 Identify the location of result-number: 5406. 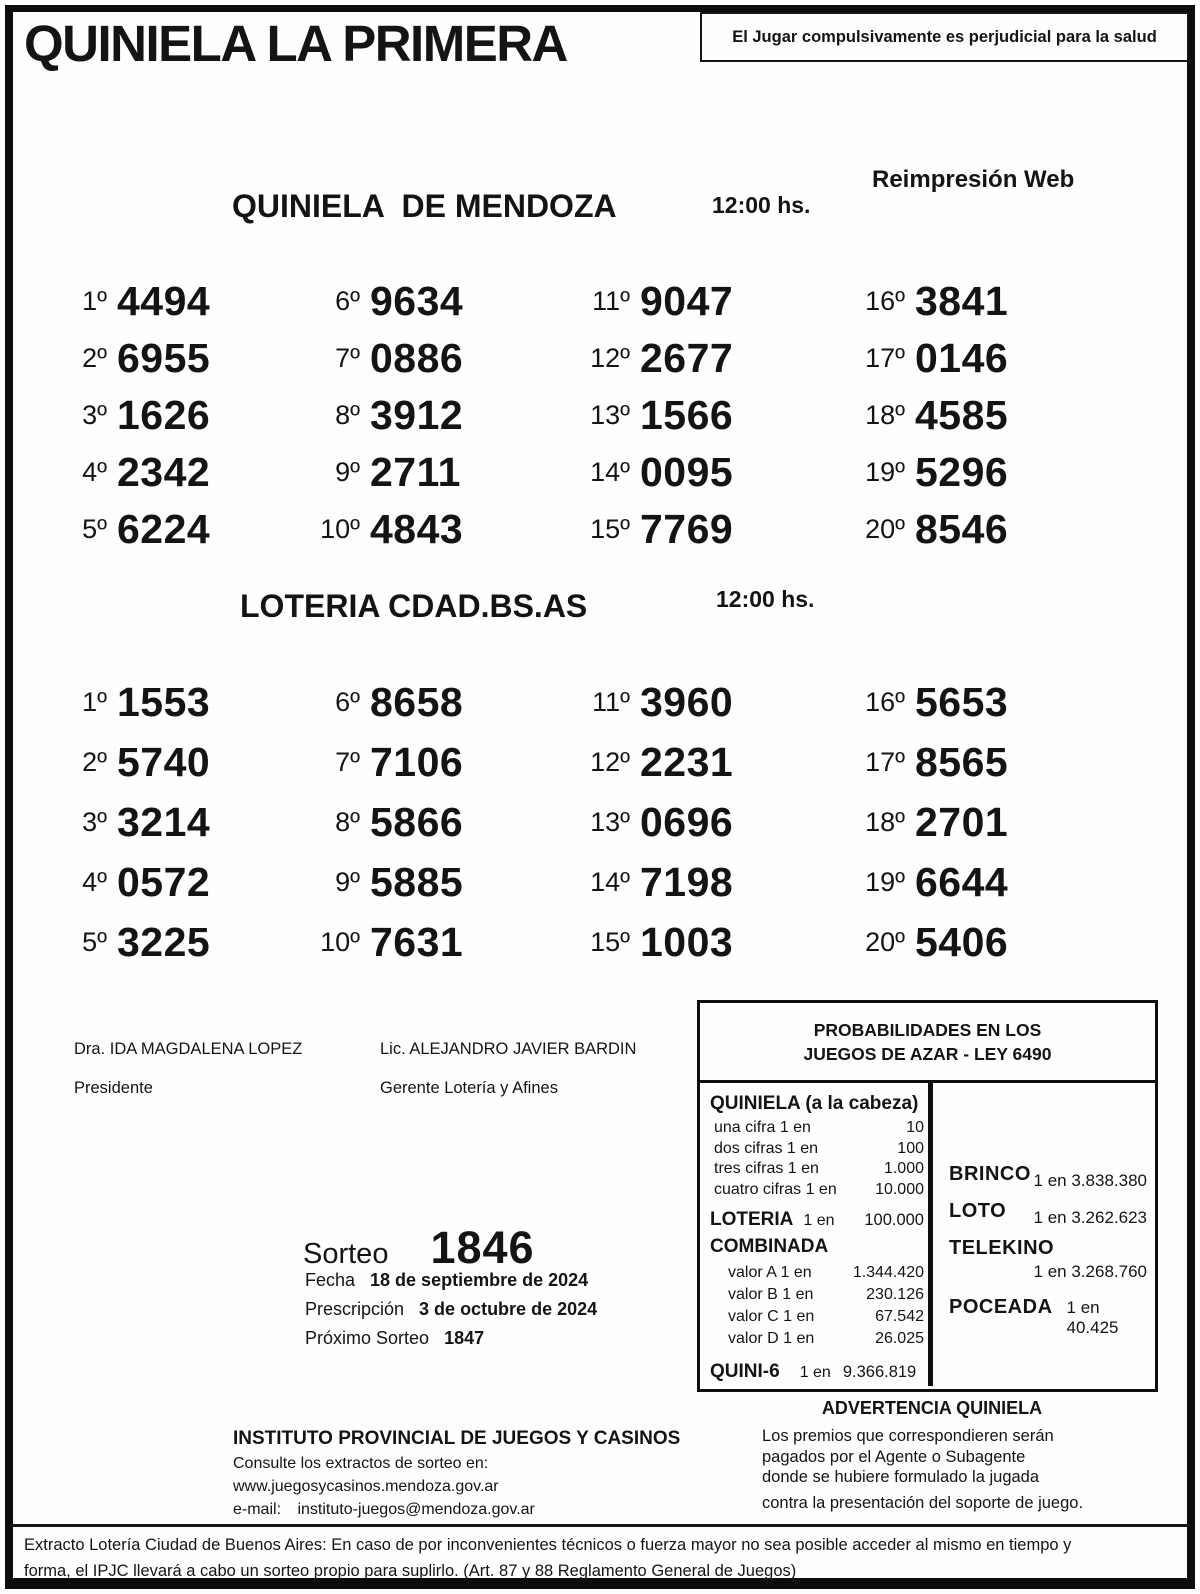
(962, 941).